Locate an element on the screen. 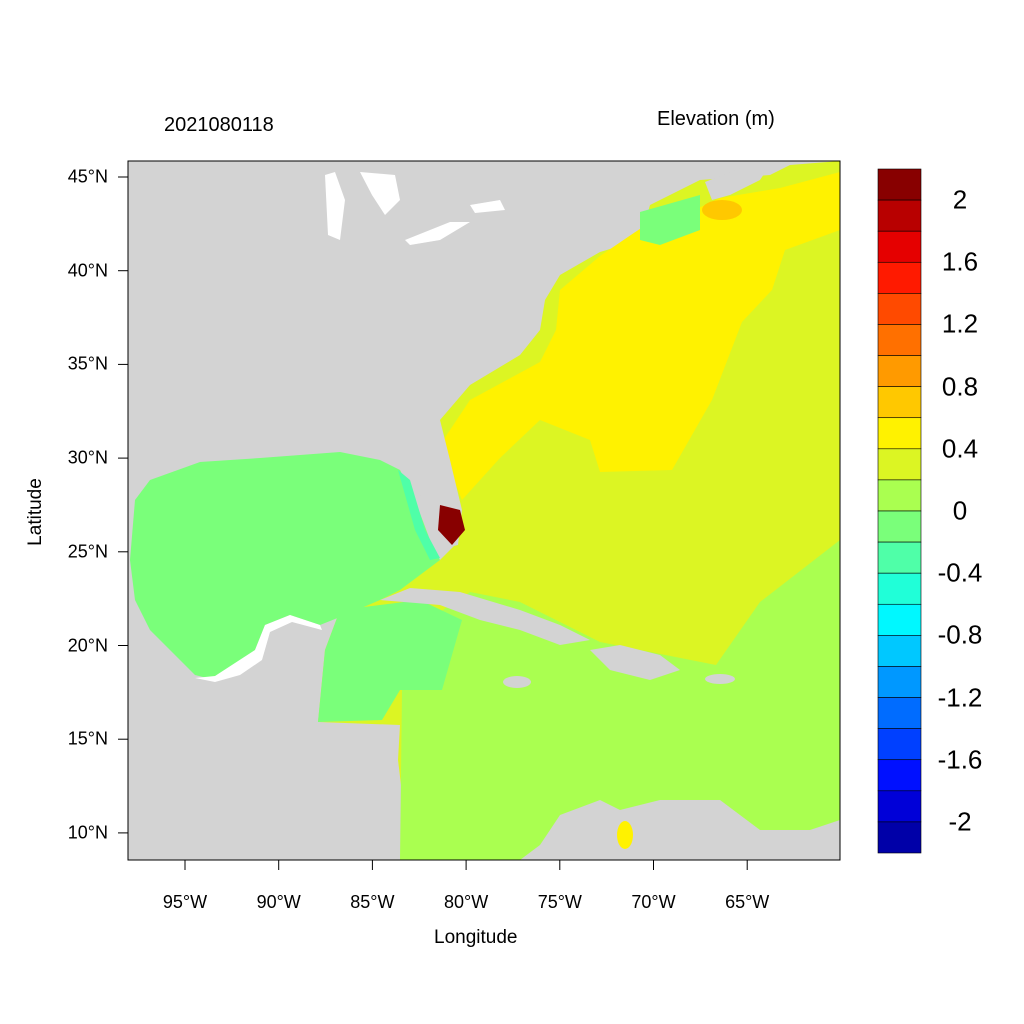 This screenshot has width=1024, height=1024. colorbar-label: -1.6 is located at coordinates (960, 759).